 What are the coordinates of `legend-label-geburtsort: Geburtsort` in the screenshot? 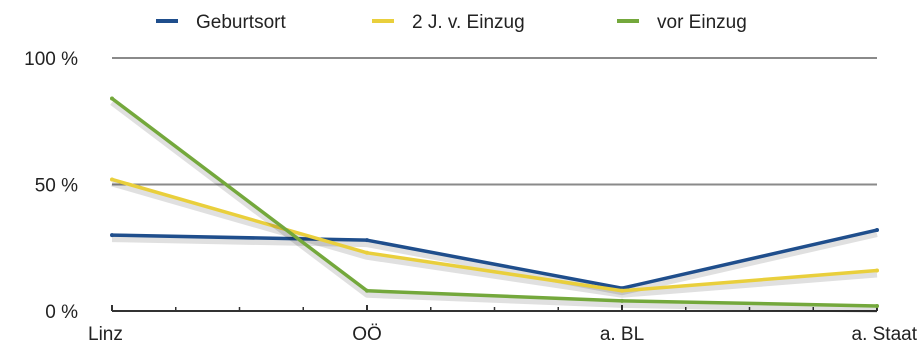 It's located at (241, 22).